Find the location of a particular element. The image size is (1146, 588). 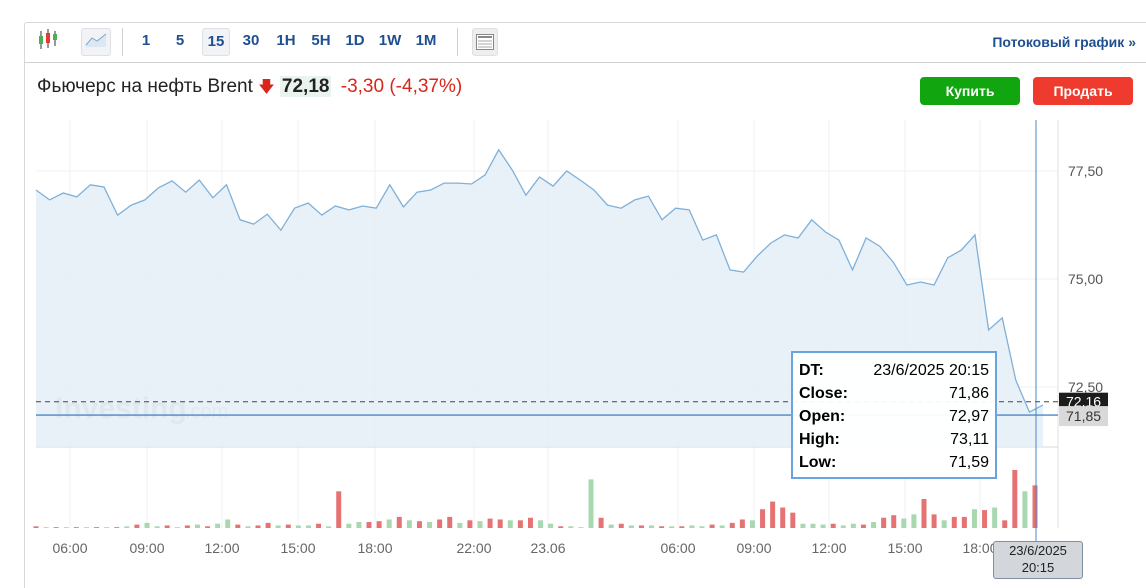

crosshair-time-label: 23/6/2025 20:15 is located at coordinates (1038, 560).